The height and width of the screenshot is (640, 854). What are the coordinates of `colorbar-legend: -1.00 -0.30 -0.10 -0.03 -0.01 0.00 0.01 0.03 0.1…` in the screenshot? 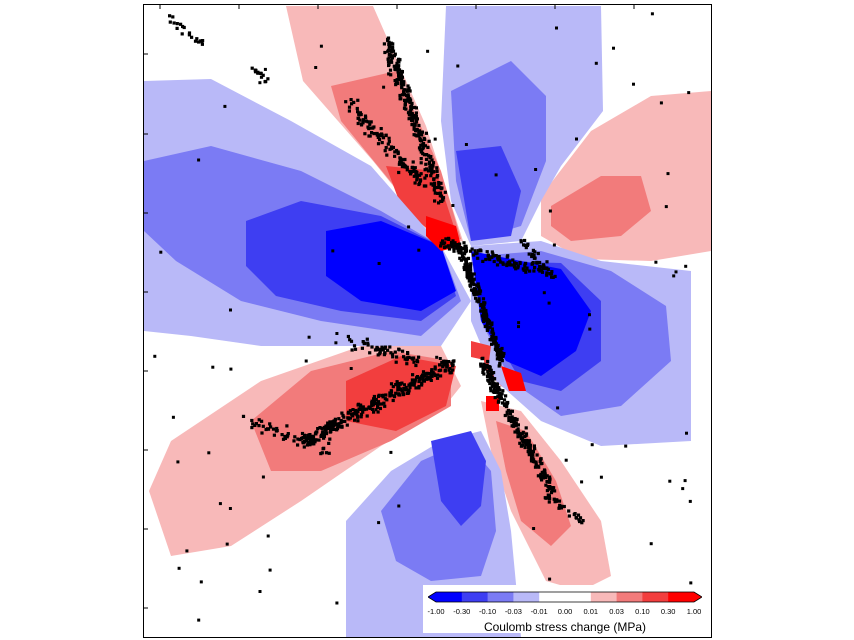 It's located at (565, 609).